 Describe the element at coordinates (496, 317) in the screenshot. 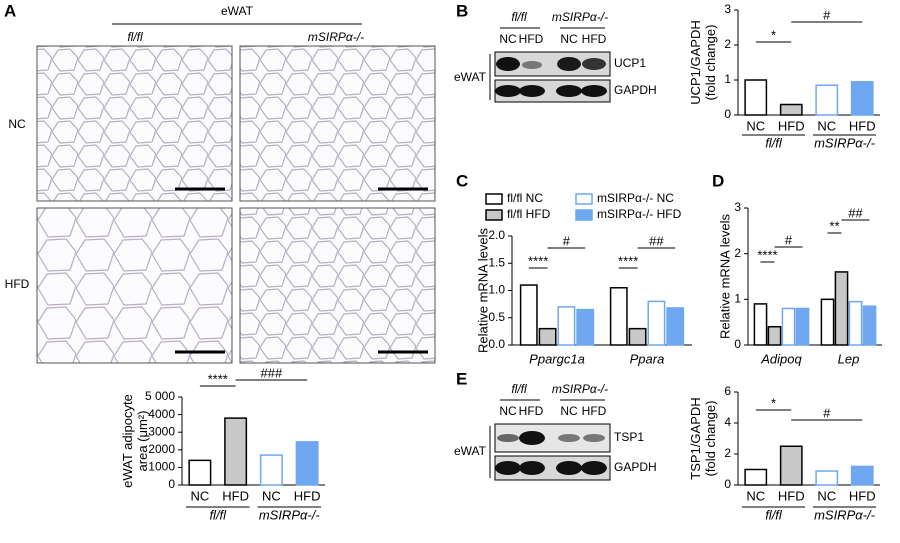

I see `y-tick-label: 0.5` at that location.